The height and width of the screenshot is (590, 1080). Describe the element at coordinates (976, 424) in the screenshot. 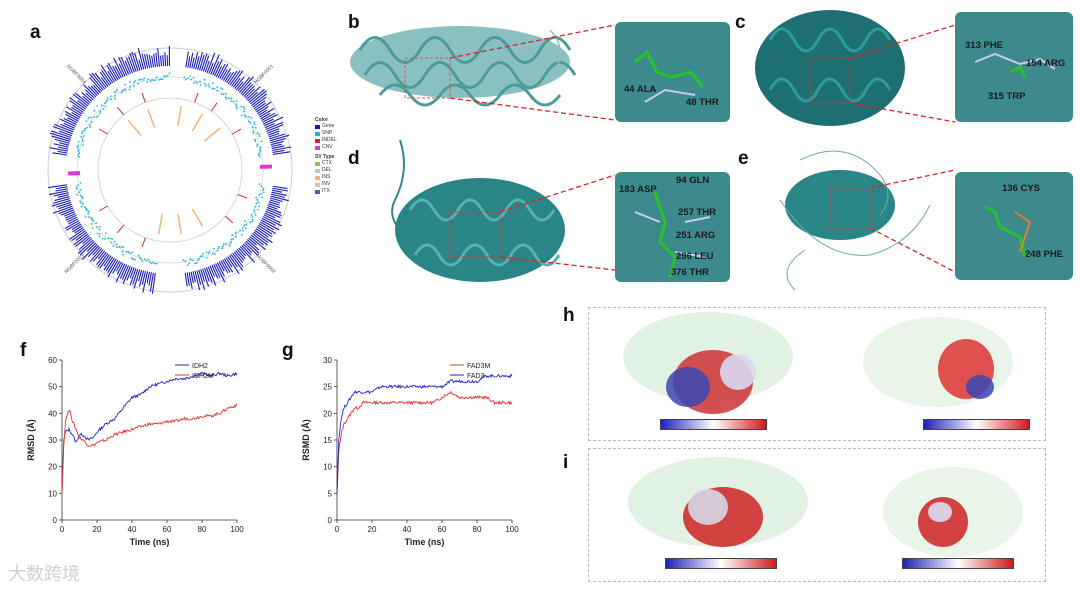

I see `colorbar-h-right` at that location.